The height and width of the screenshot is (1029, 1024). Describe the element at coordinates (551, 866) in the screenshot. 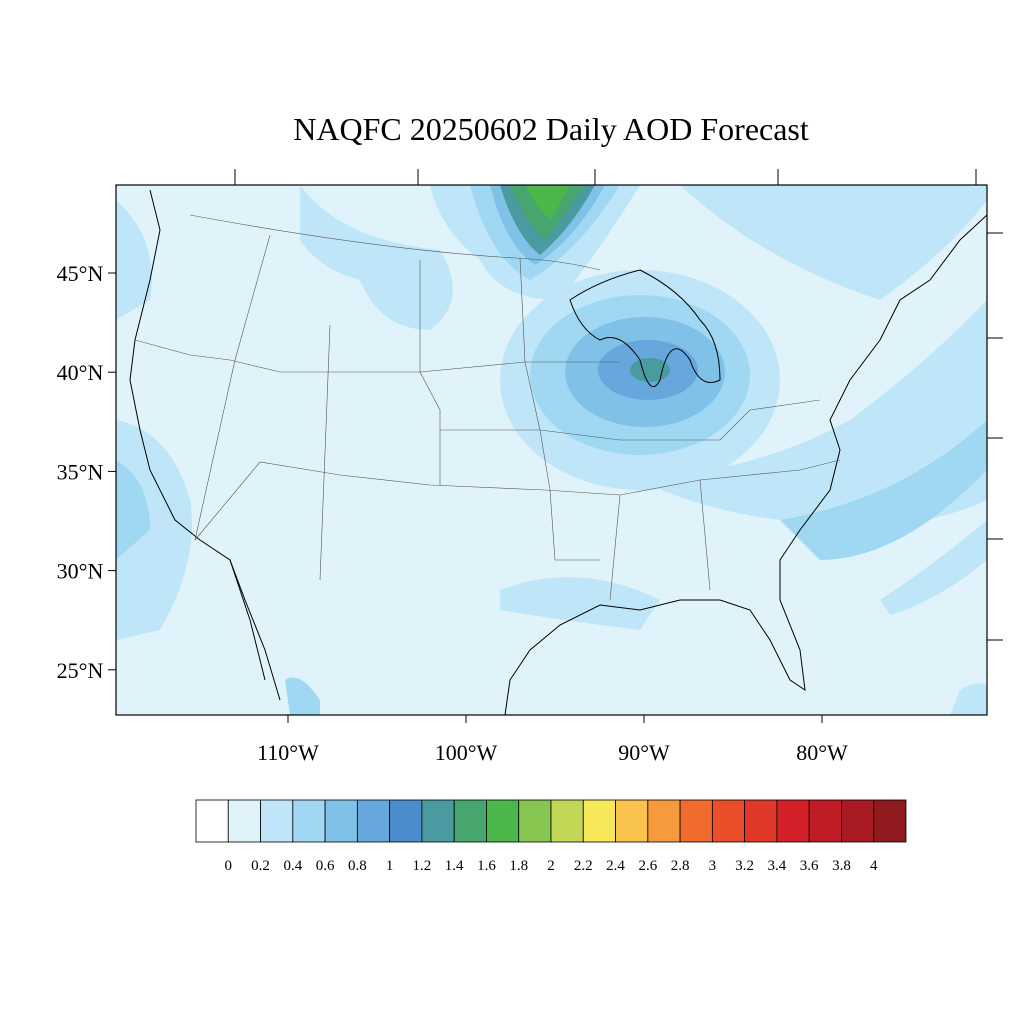

I see `colorbar-label: 2` at that location.